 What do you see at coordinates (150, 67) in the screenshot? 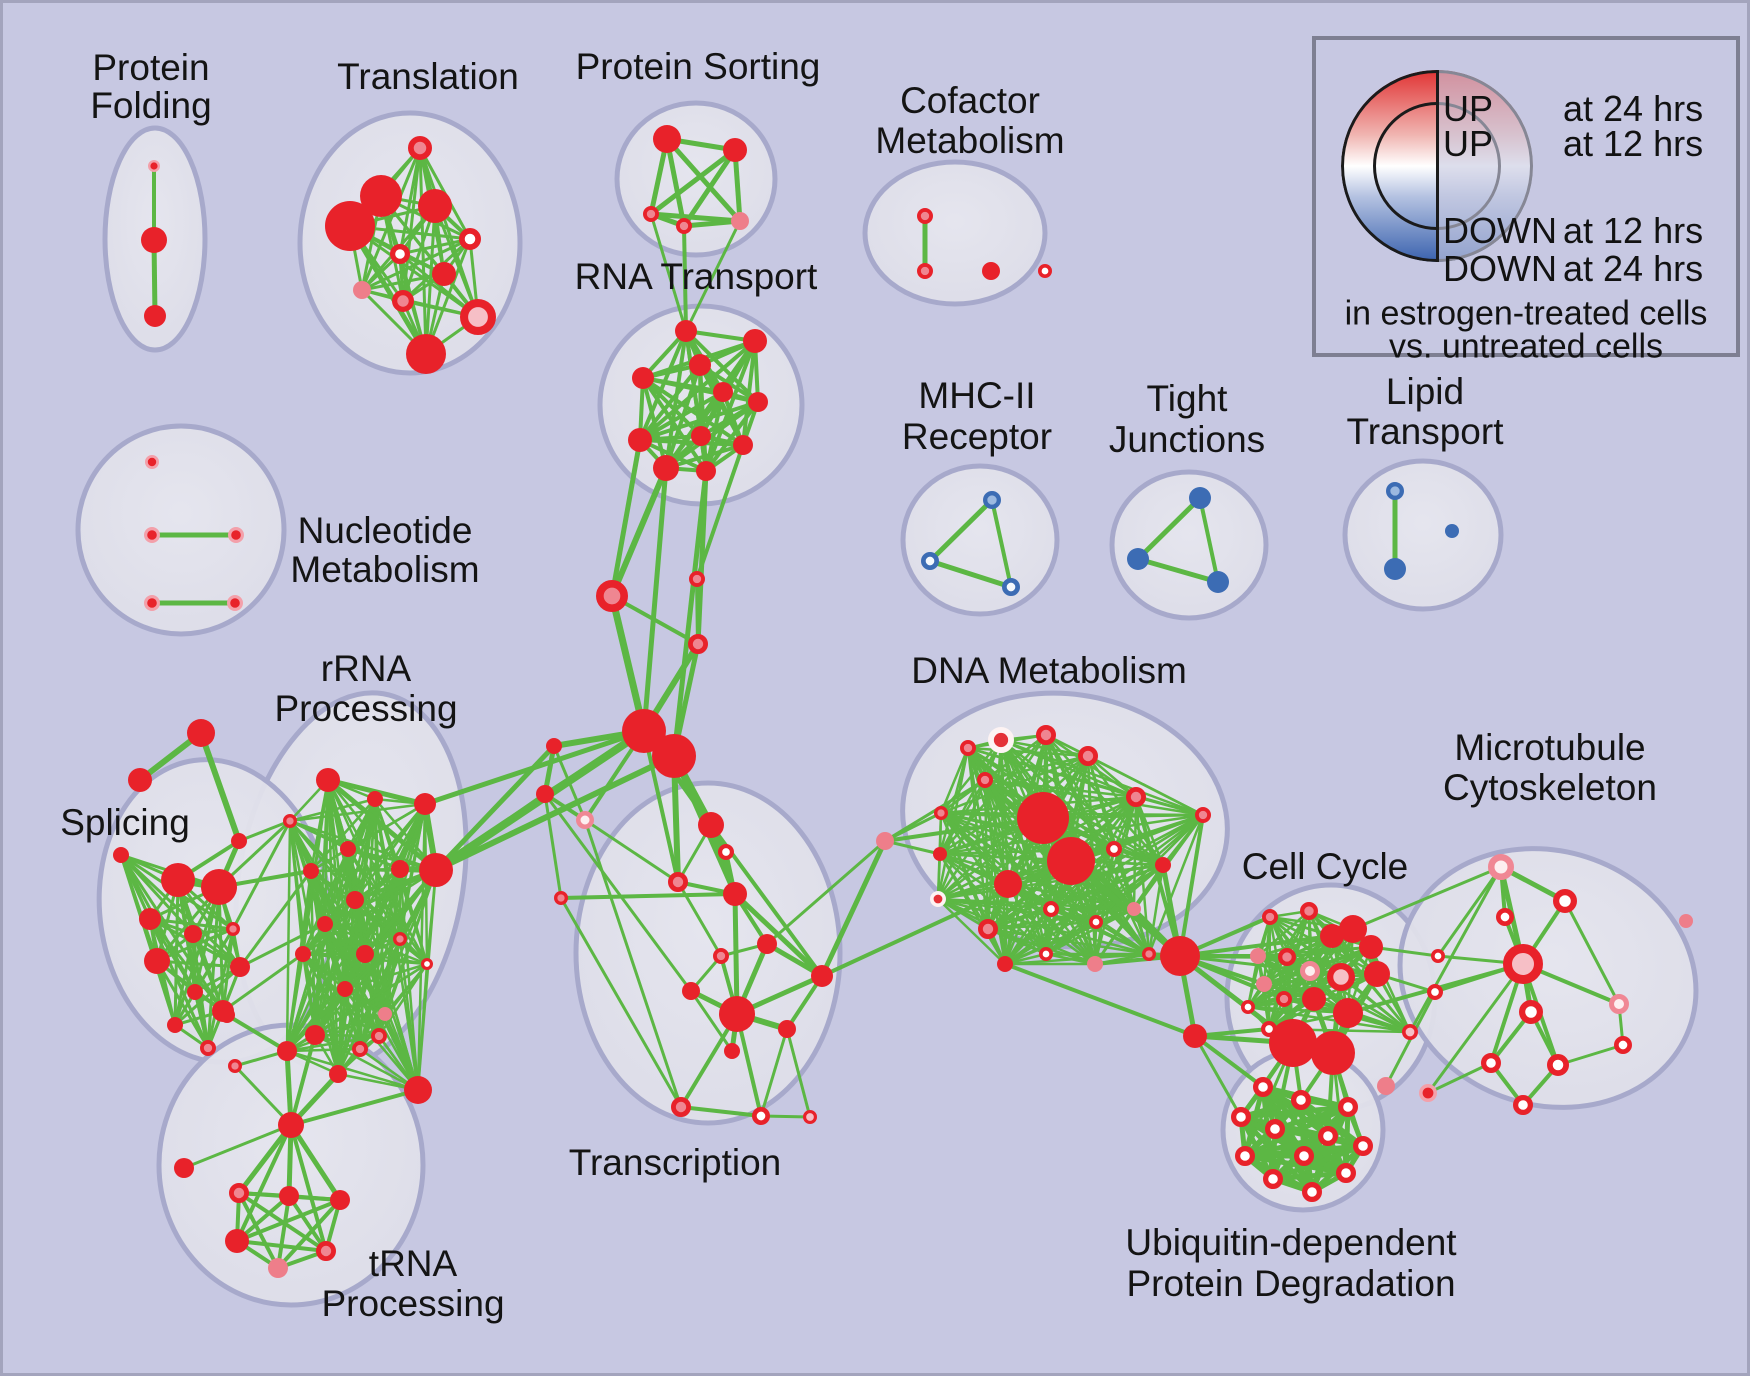
I see `cluster-label-protein-folding: Protein` at bounding box center [150, 67].